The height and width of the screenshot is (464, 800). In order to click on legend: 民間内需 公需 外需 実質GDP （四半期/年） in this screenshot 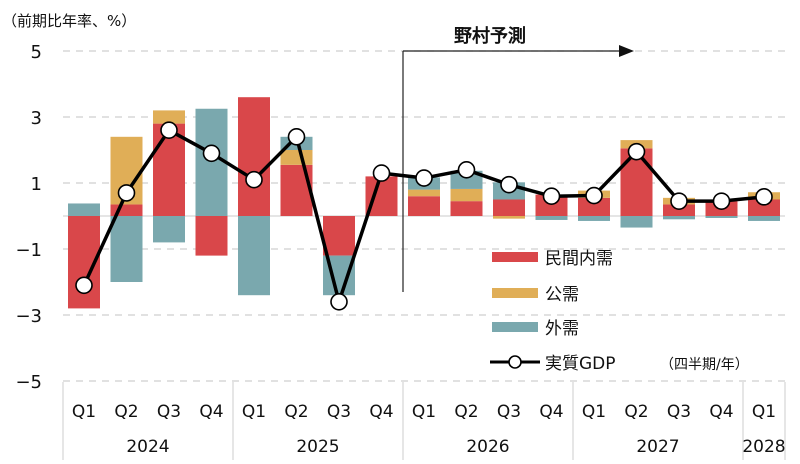, I will do `click(619, 311)`.